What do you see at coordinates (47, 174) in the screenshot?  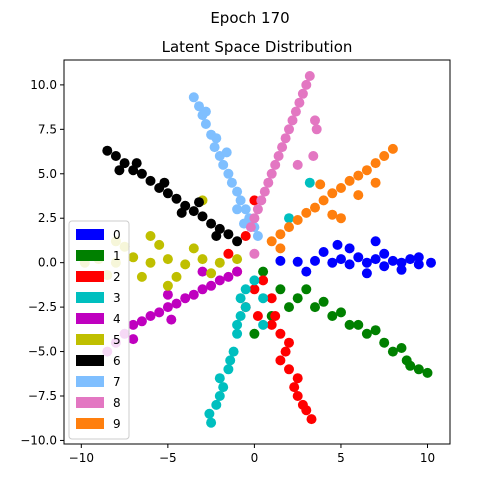 I see `y-tick-label: 5.0` at bounding box center [47, 174].